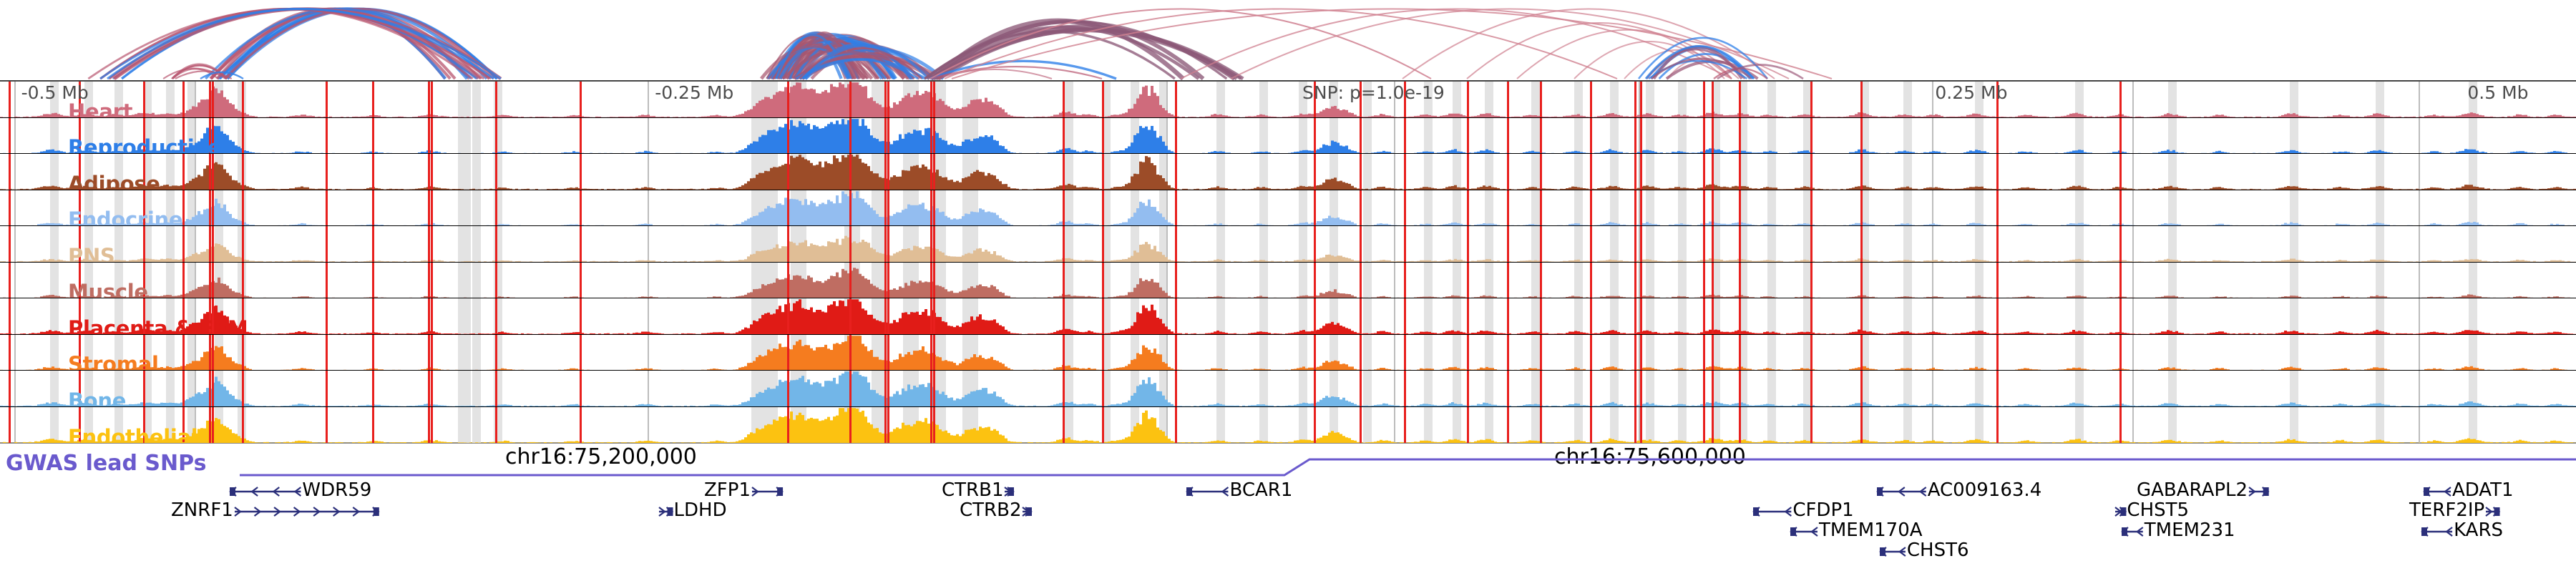 The height and width of the screenshot is (561, 2576). I want to click on gene-LDHD: LDHD, so click(692, 510).